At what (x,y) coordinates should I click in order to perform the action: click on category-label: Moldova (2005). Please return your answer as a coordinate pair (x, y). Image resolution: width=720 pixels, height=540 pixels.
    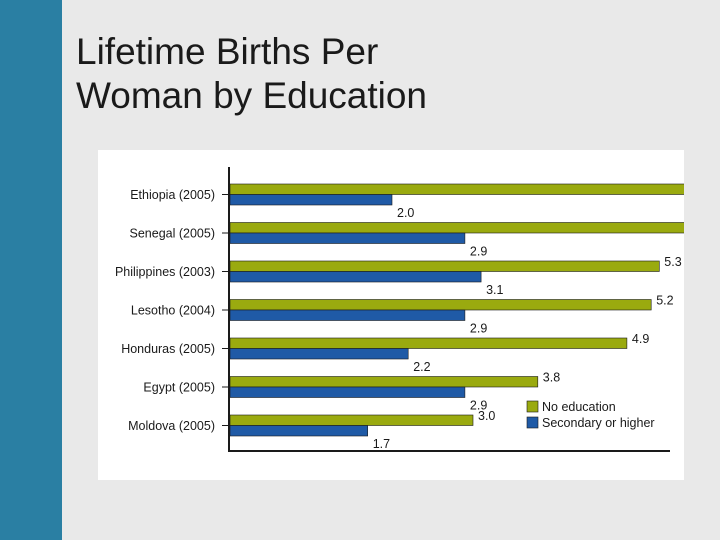
    Looking at the image, I should click on (171, 426).